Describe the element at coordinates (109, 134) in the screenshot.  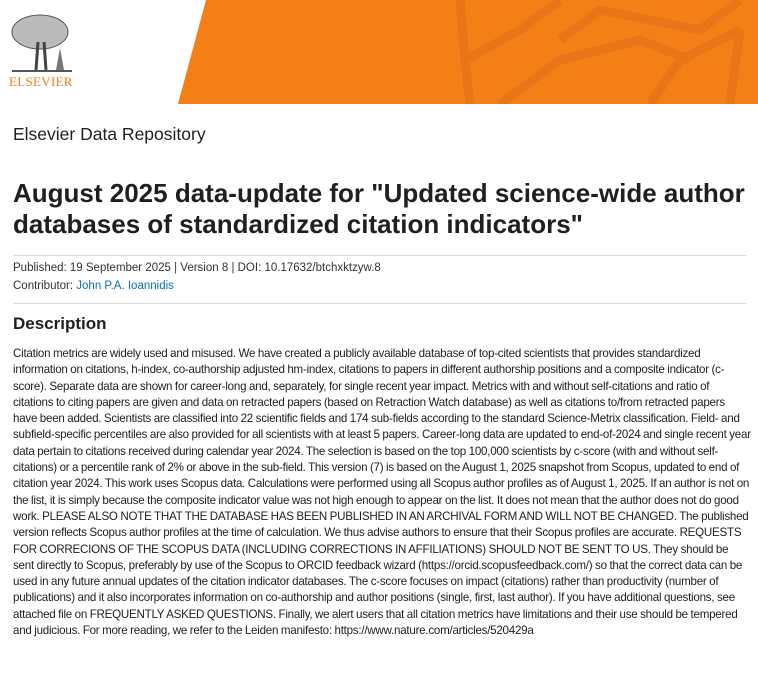
I see `repository-title: Elsevier Data Repository` at that location.